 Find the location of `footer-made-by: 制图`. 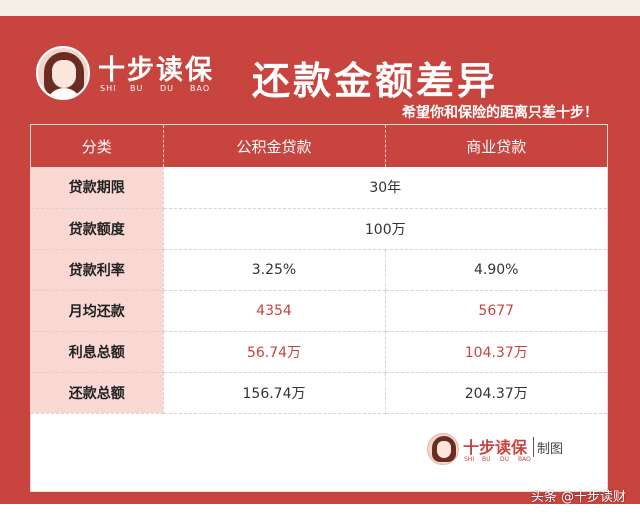

footer-made-by: 制图 is located at coordinates (550, 449).